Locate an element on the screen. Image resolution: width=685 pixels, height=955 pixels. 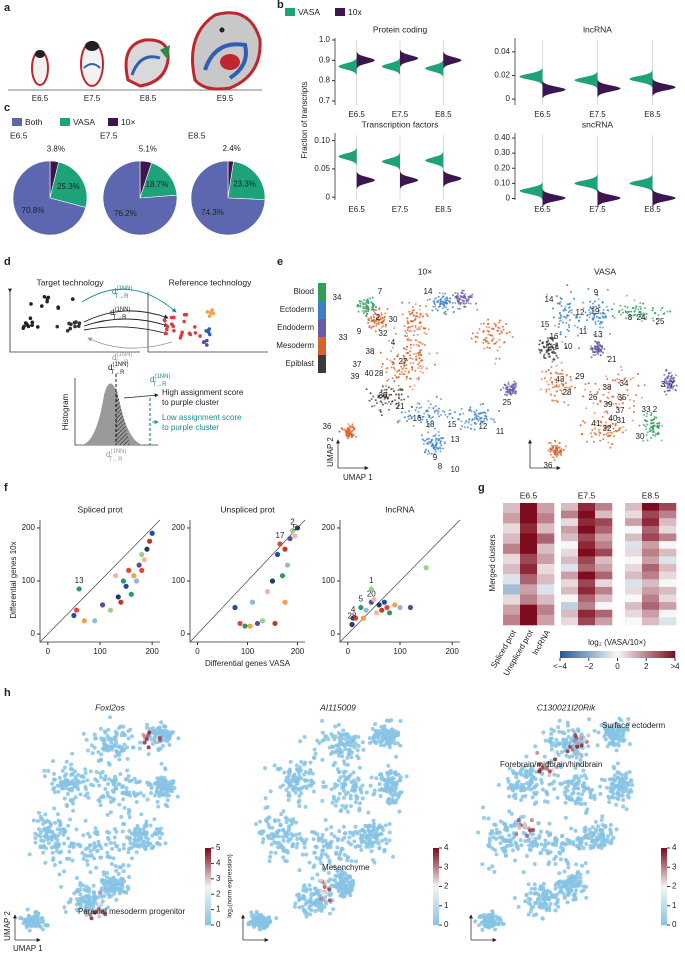
cluster-label: 32 is located at coordinates (383, 333).